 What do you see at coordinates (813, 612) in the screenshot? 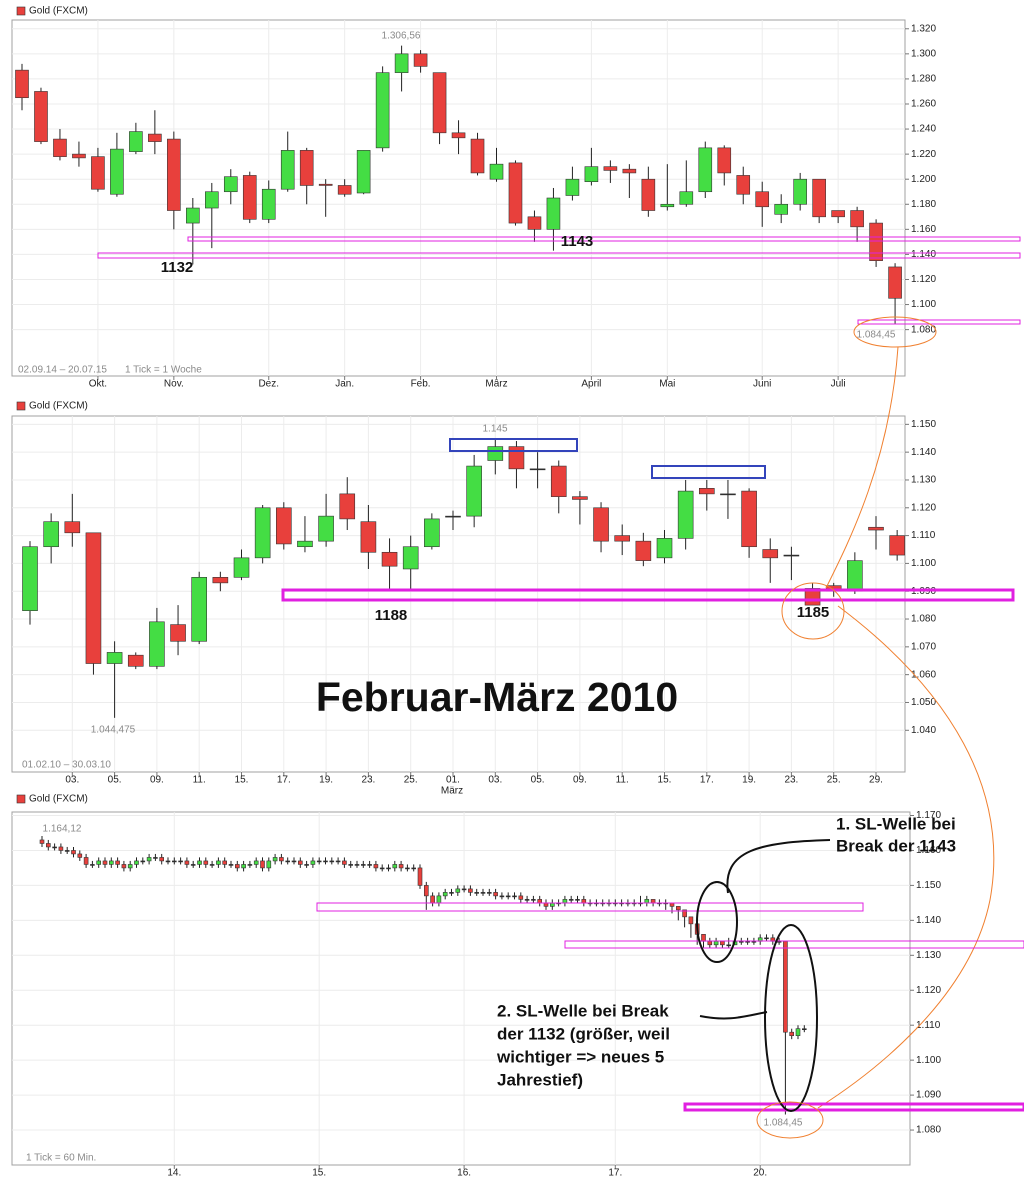
I see `level-label: 1185` at bounding box center [813, 612].